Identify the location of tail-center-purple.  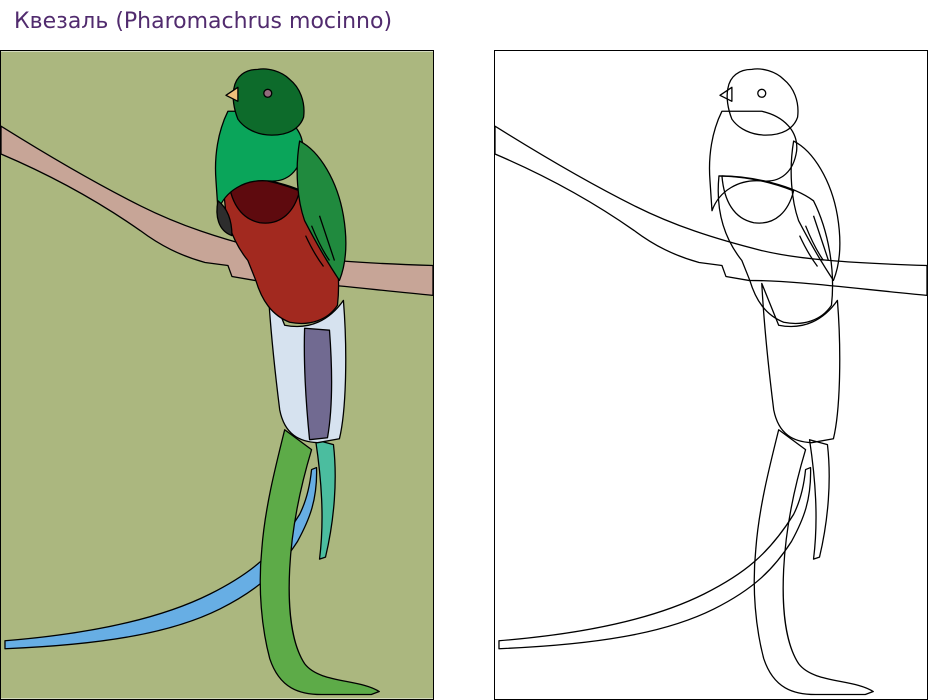
(318, 384).